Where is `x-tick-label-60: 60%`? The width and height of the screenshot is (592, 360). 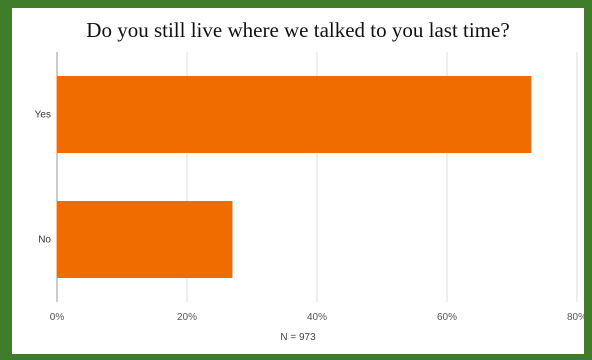 x-tick-label-60: 60% is located at coordinates (447, 317).